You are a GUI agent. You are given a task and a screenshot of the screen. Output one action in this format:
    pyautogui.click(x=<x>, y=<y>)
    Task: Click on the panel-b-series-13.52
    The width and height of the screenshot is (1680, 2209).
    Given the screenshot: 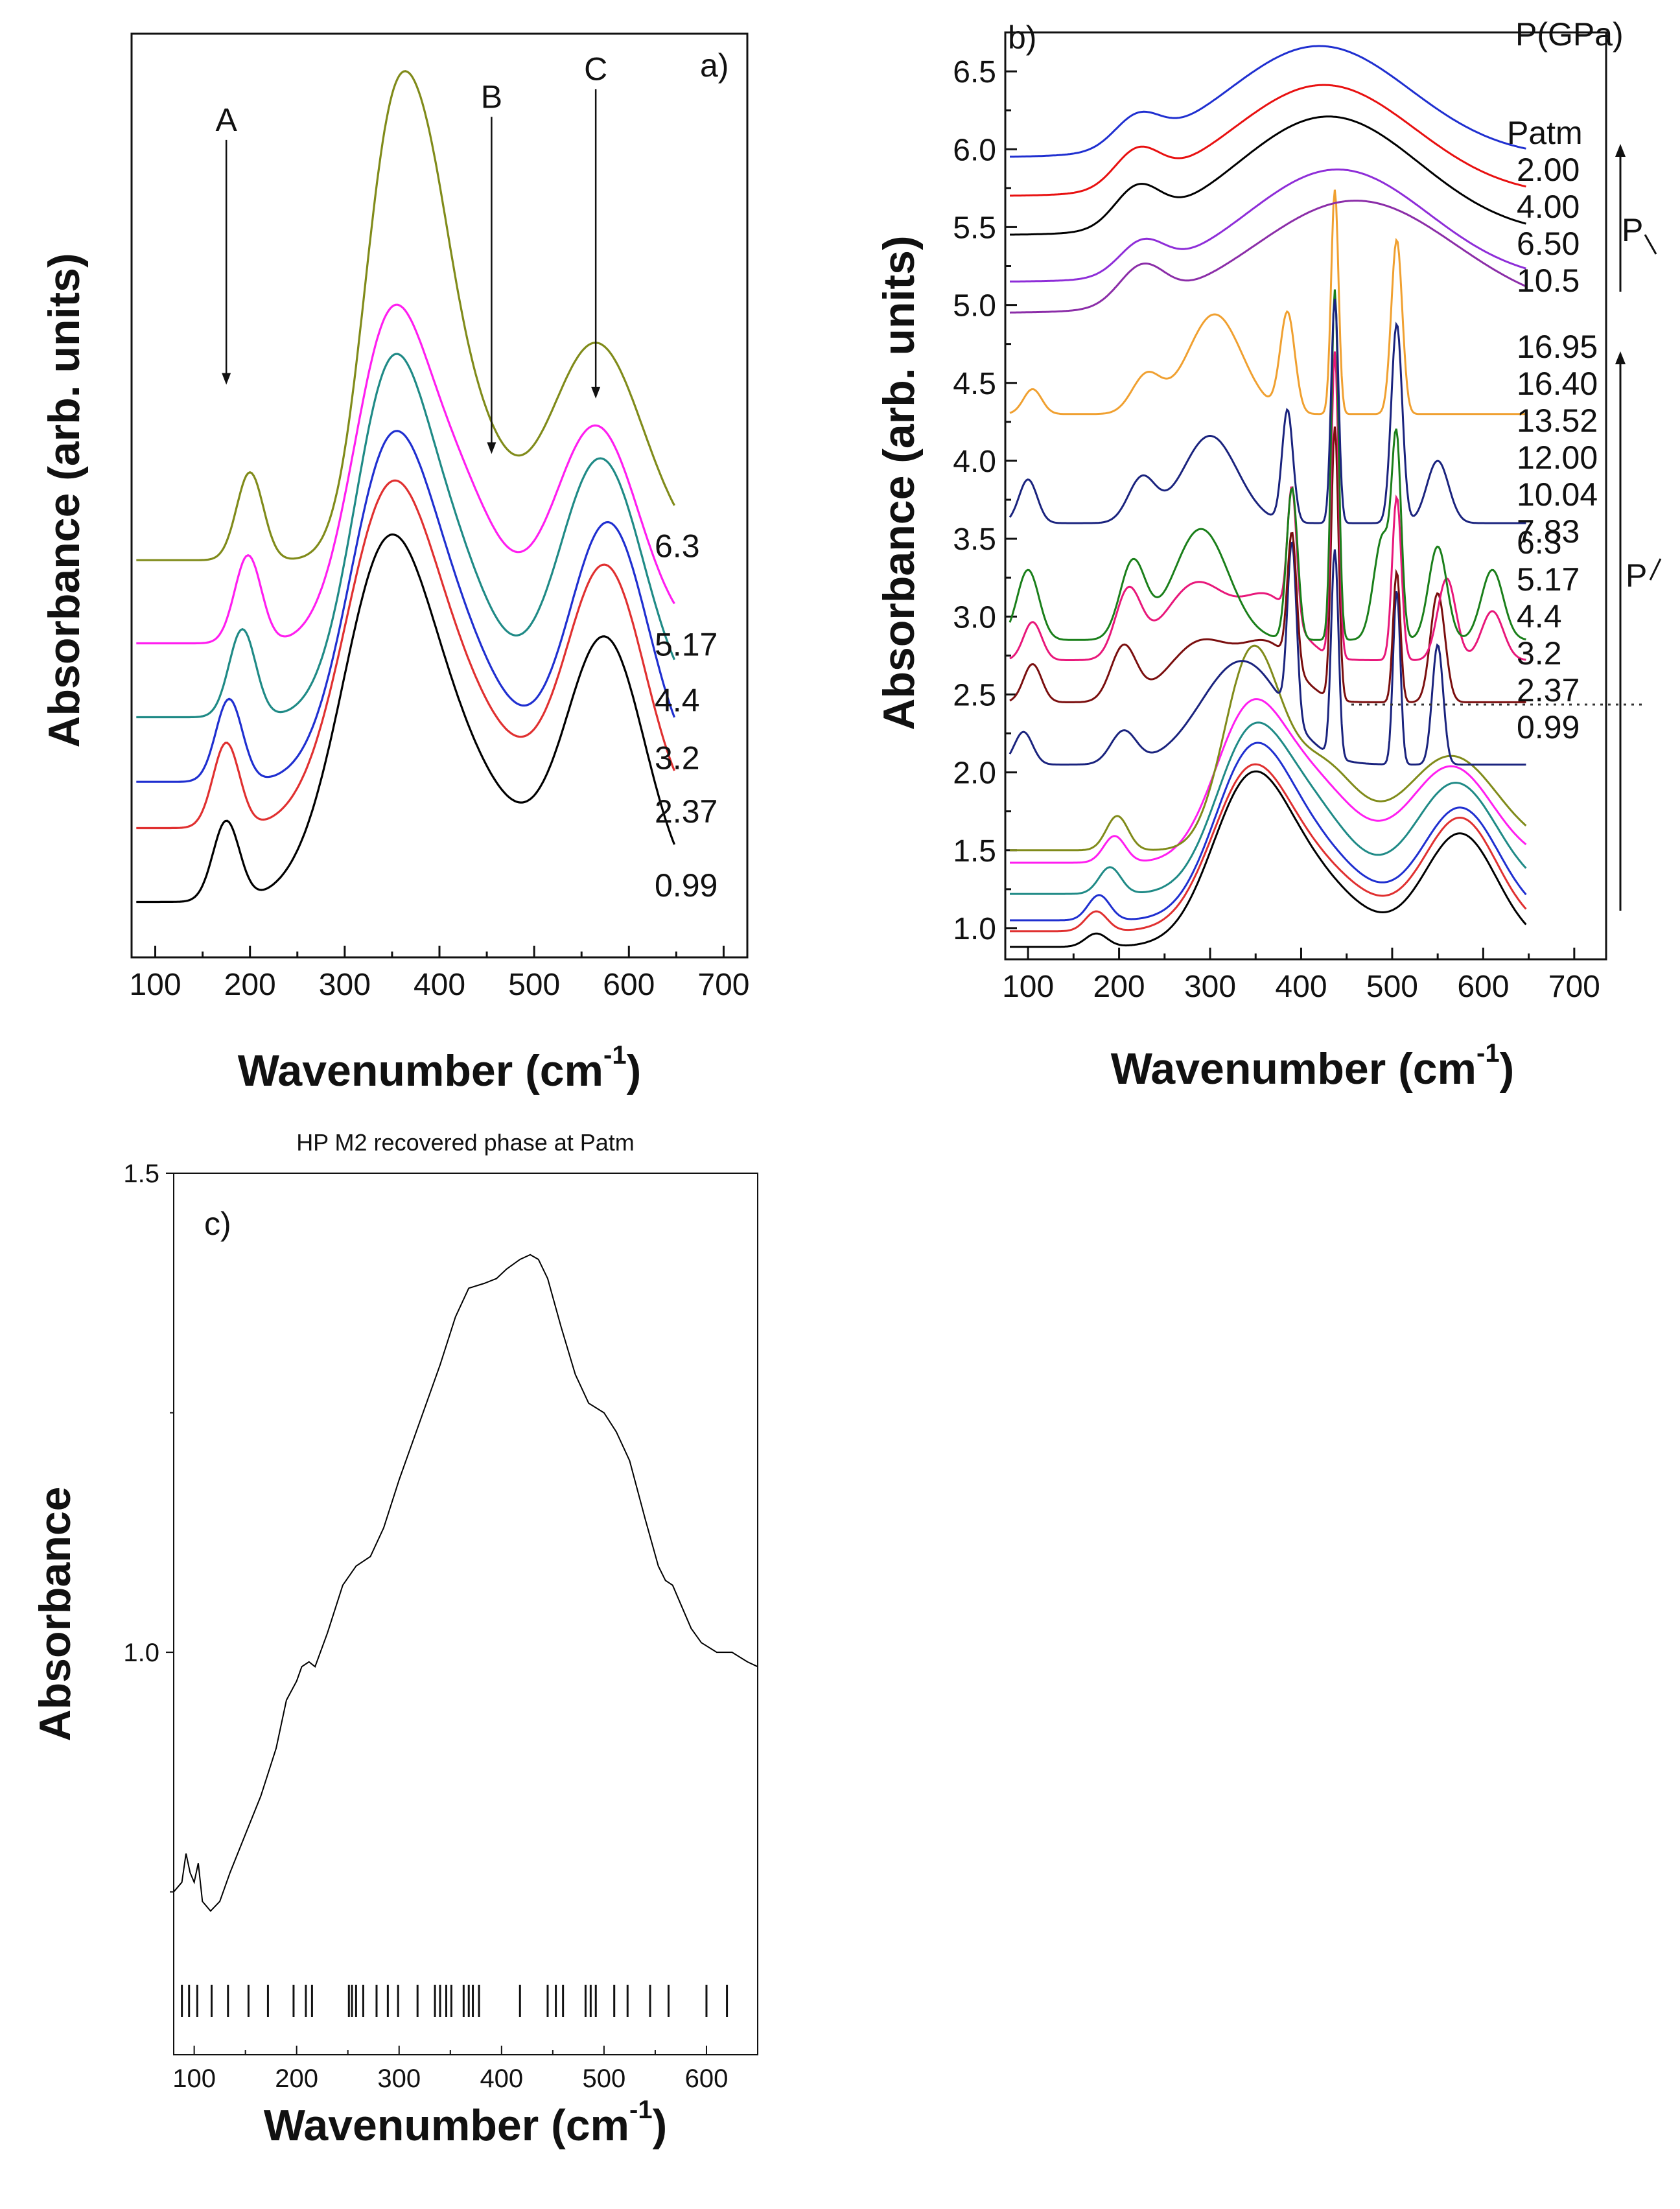 What is the action you would take?
    pyautogui.click(x=1267, y=465)
    